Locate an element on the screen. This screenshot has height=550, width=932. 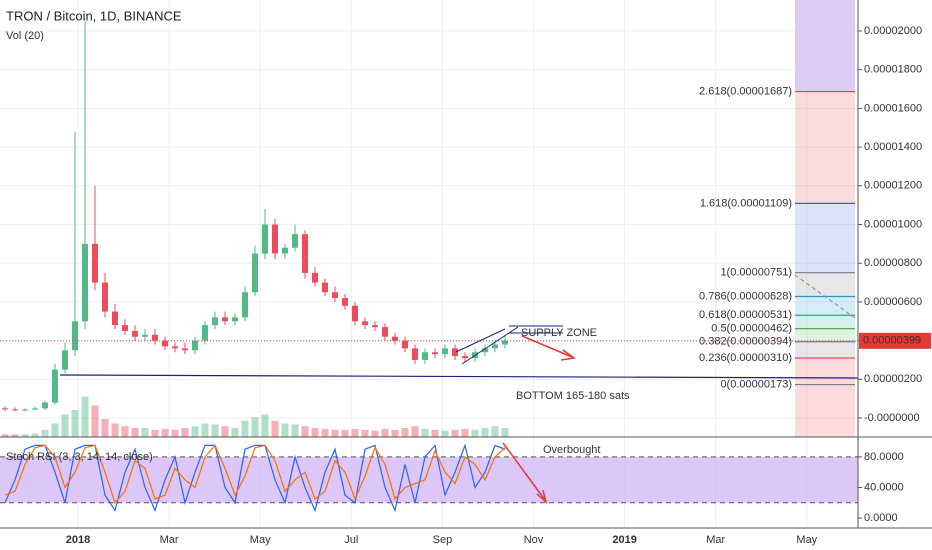
y-tick-label: 0.00000600 is located at coordinates (893, 302).